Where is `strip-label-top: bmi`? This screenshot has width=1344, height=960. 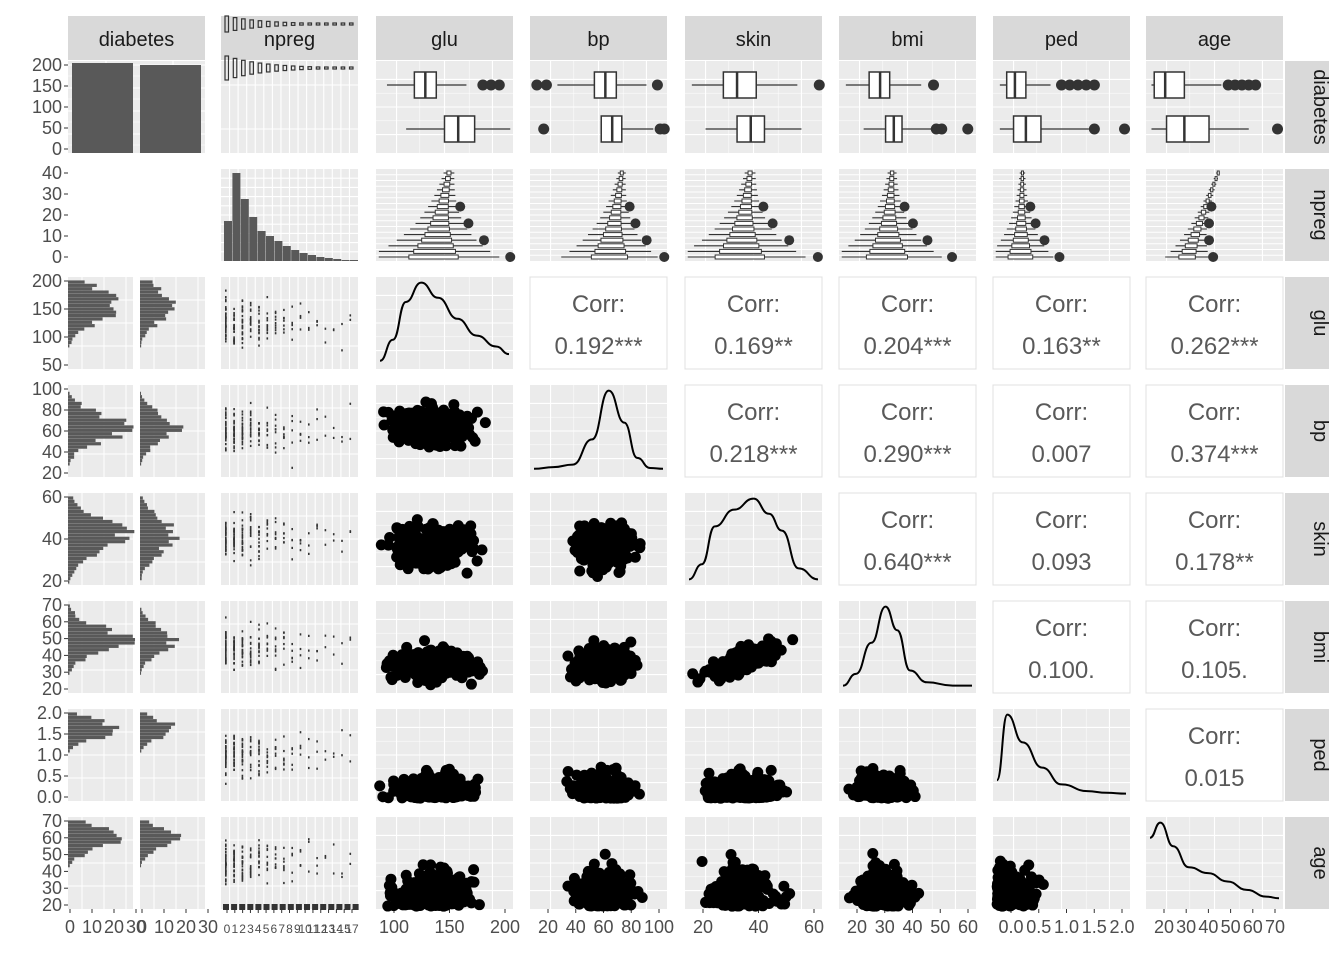
strip-label-top: bmi is located at coordinates (907, 40).